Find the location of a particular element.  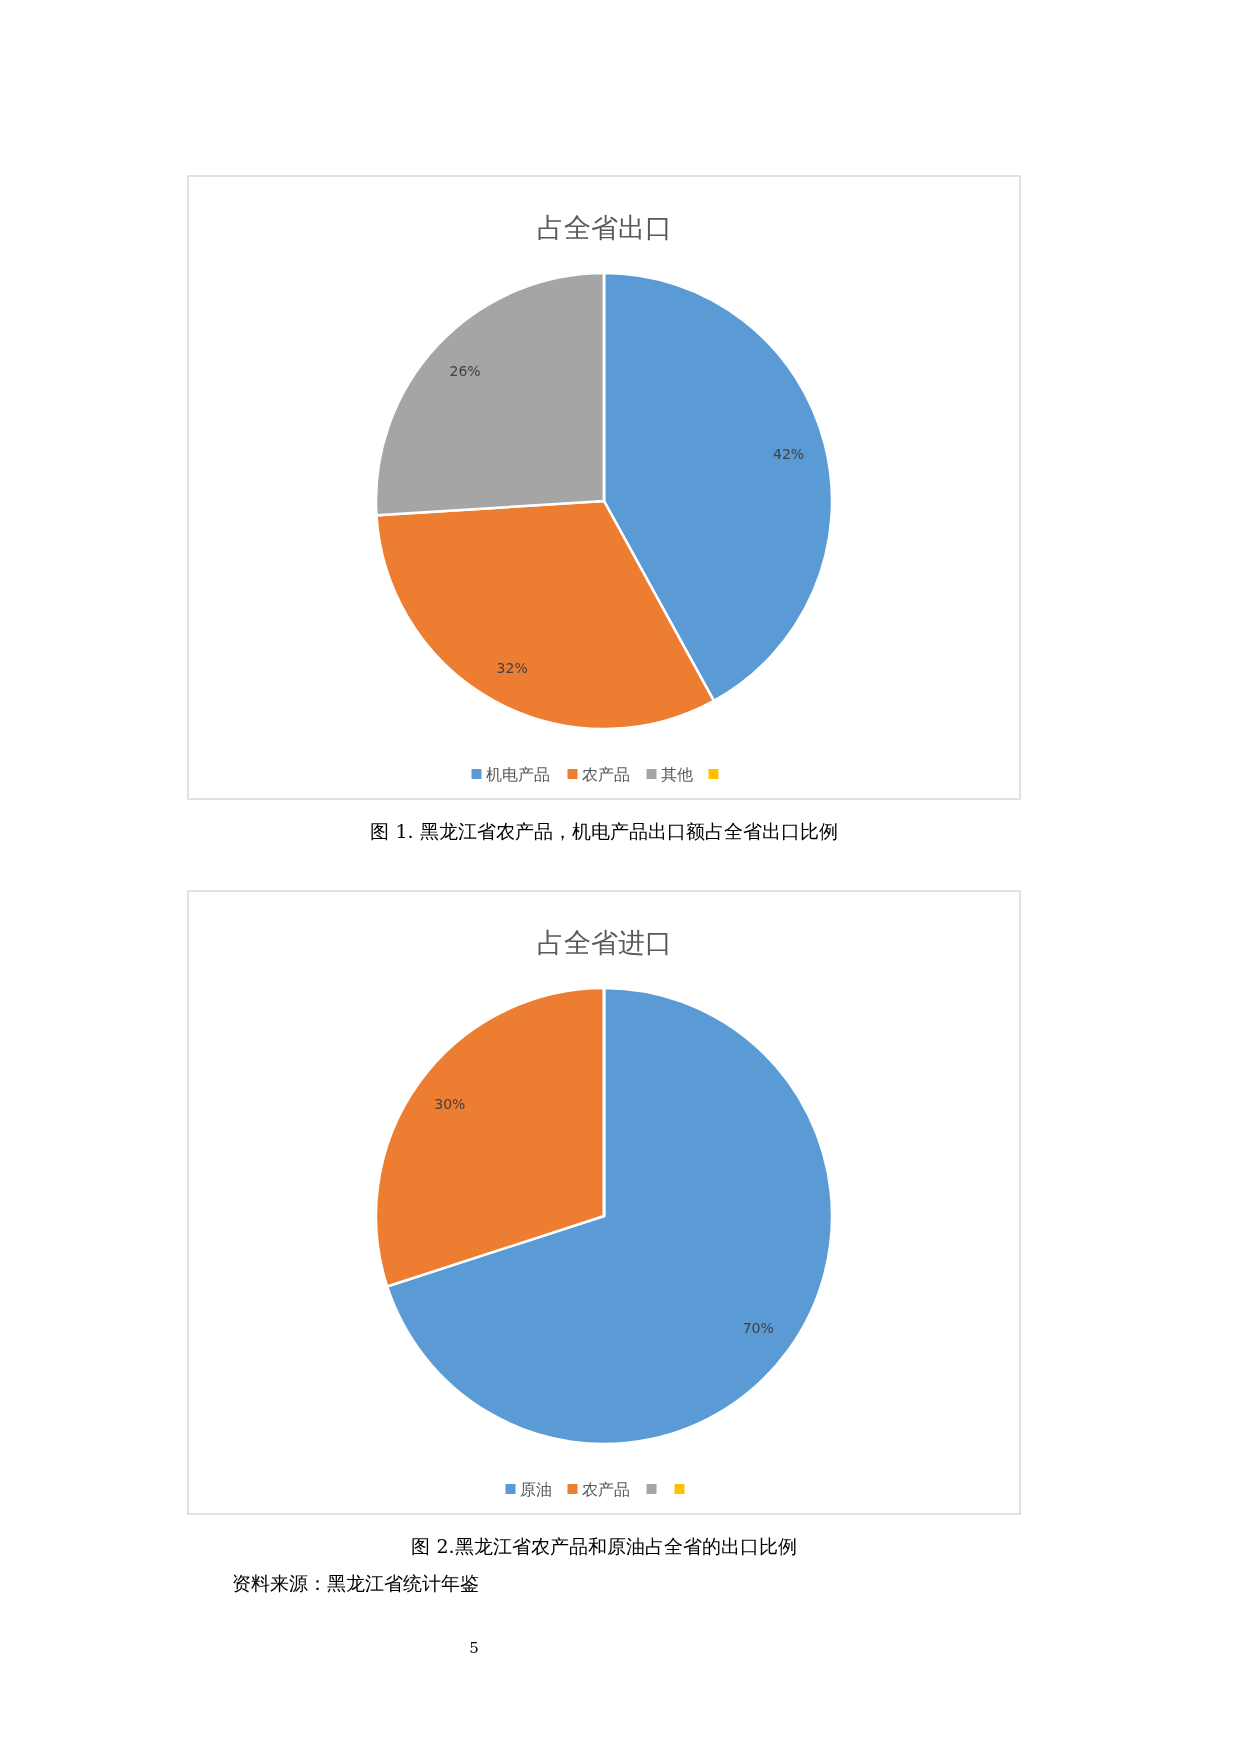

text: 5 is located at coordinates (474, 1648).